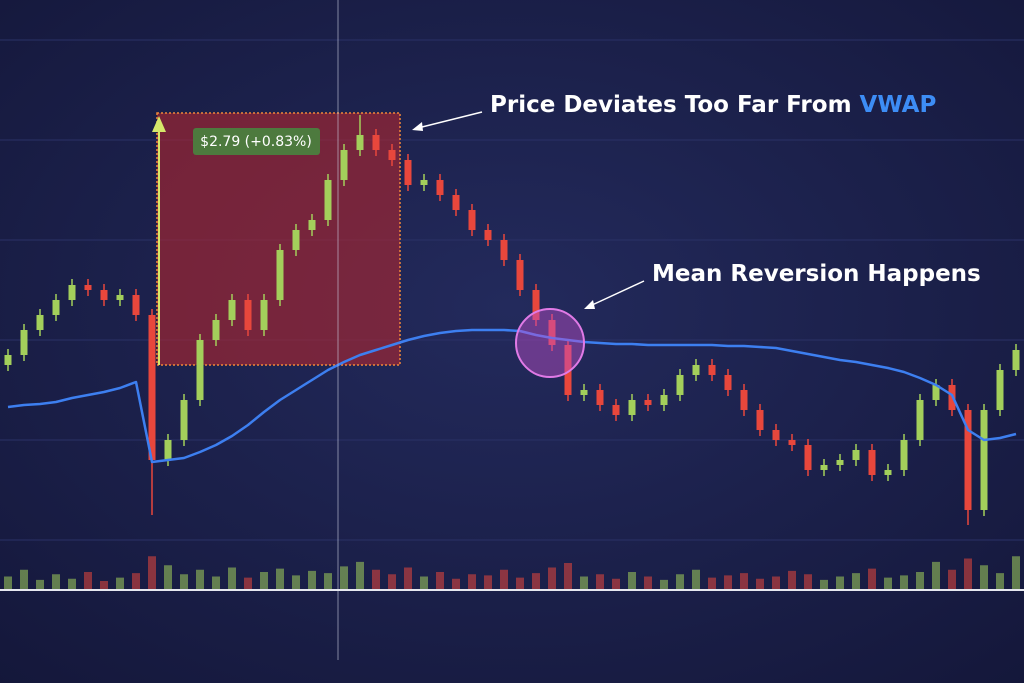 The height and width of the screenshot is (683, 1024). I want to click on annotation-vwap: VWAP, so click(898, 105).